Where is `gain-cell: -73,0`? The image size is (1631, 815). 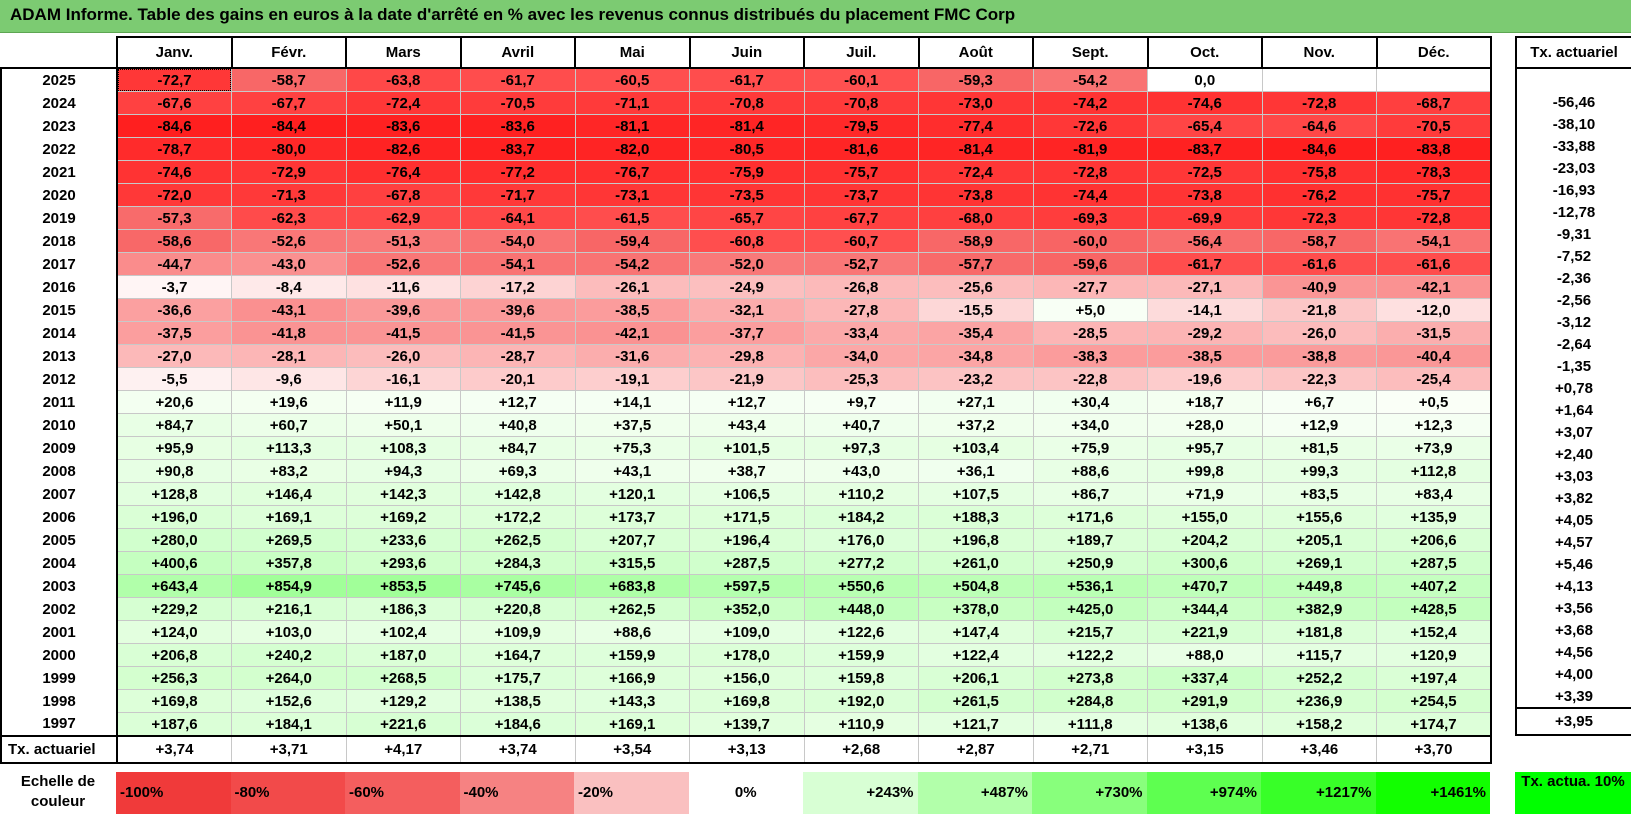
gain-cell: -73,0 is located at coordinates (976, 103).